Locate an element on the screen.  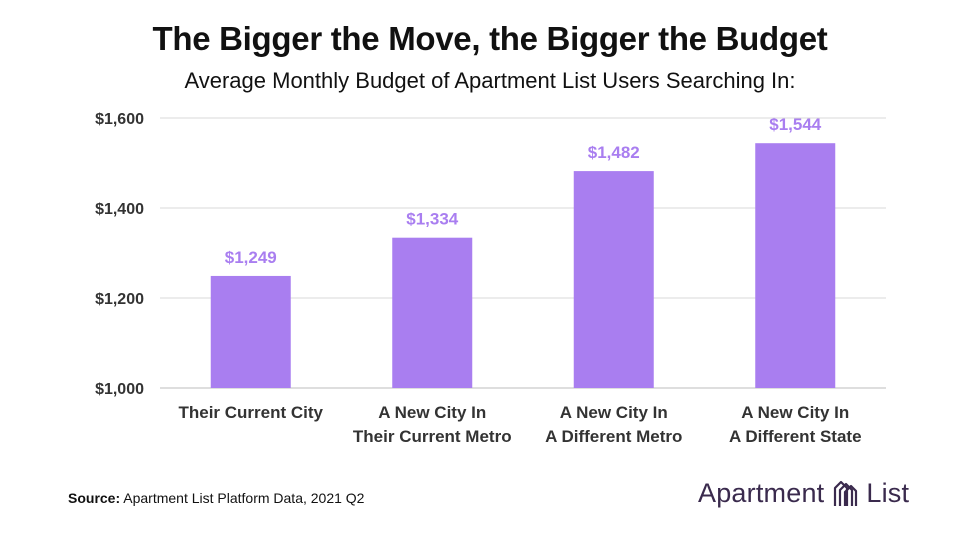
x-tick-label: Their Current City is located at coordinates (250, 412).